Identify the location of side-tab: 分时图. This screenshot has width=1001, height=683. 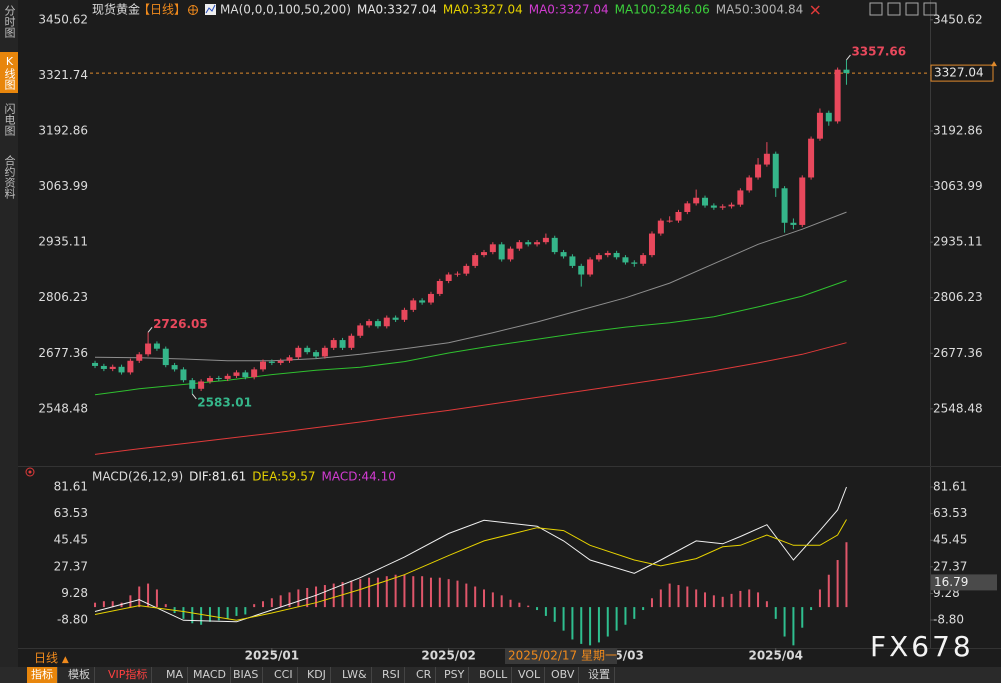
(9, 21).